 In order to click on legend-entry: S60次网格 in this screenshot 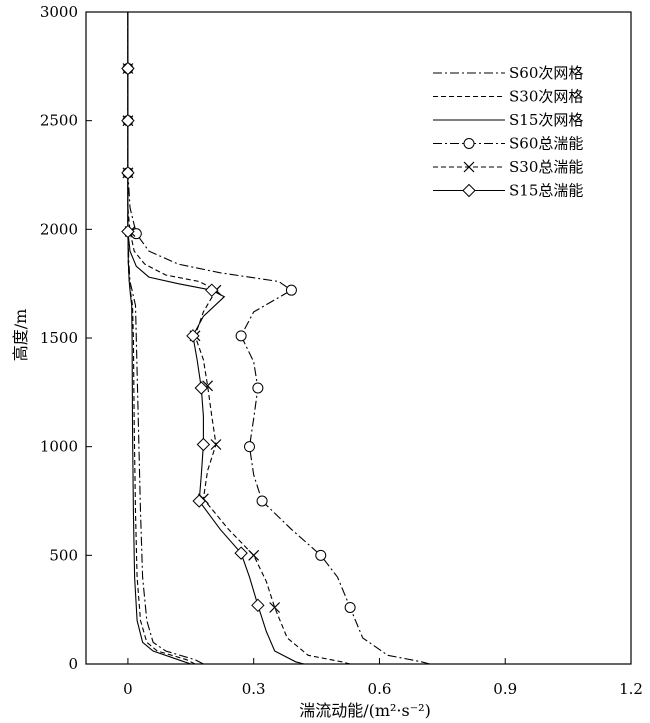, I will do `click(508, 73)`.